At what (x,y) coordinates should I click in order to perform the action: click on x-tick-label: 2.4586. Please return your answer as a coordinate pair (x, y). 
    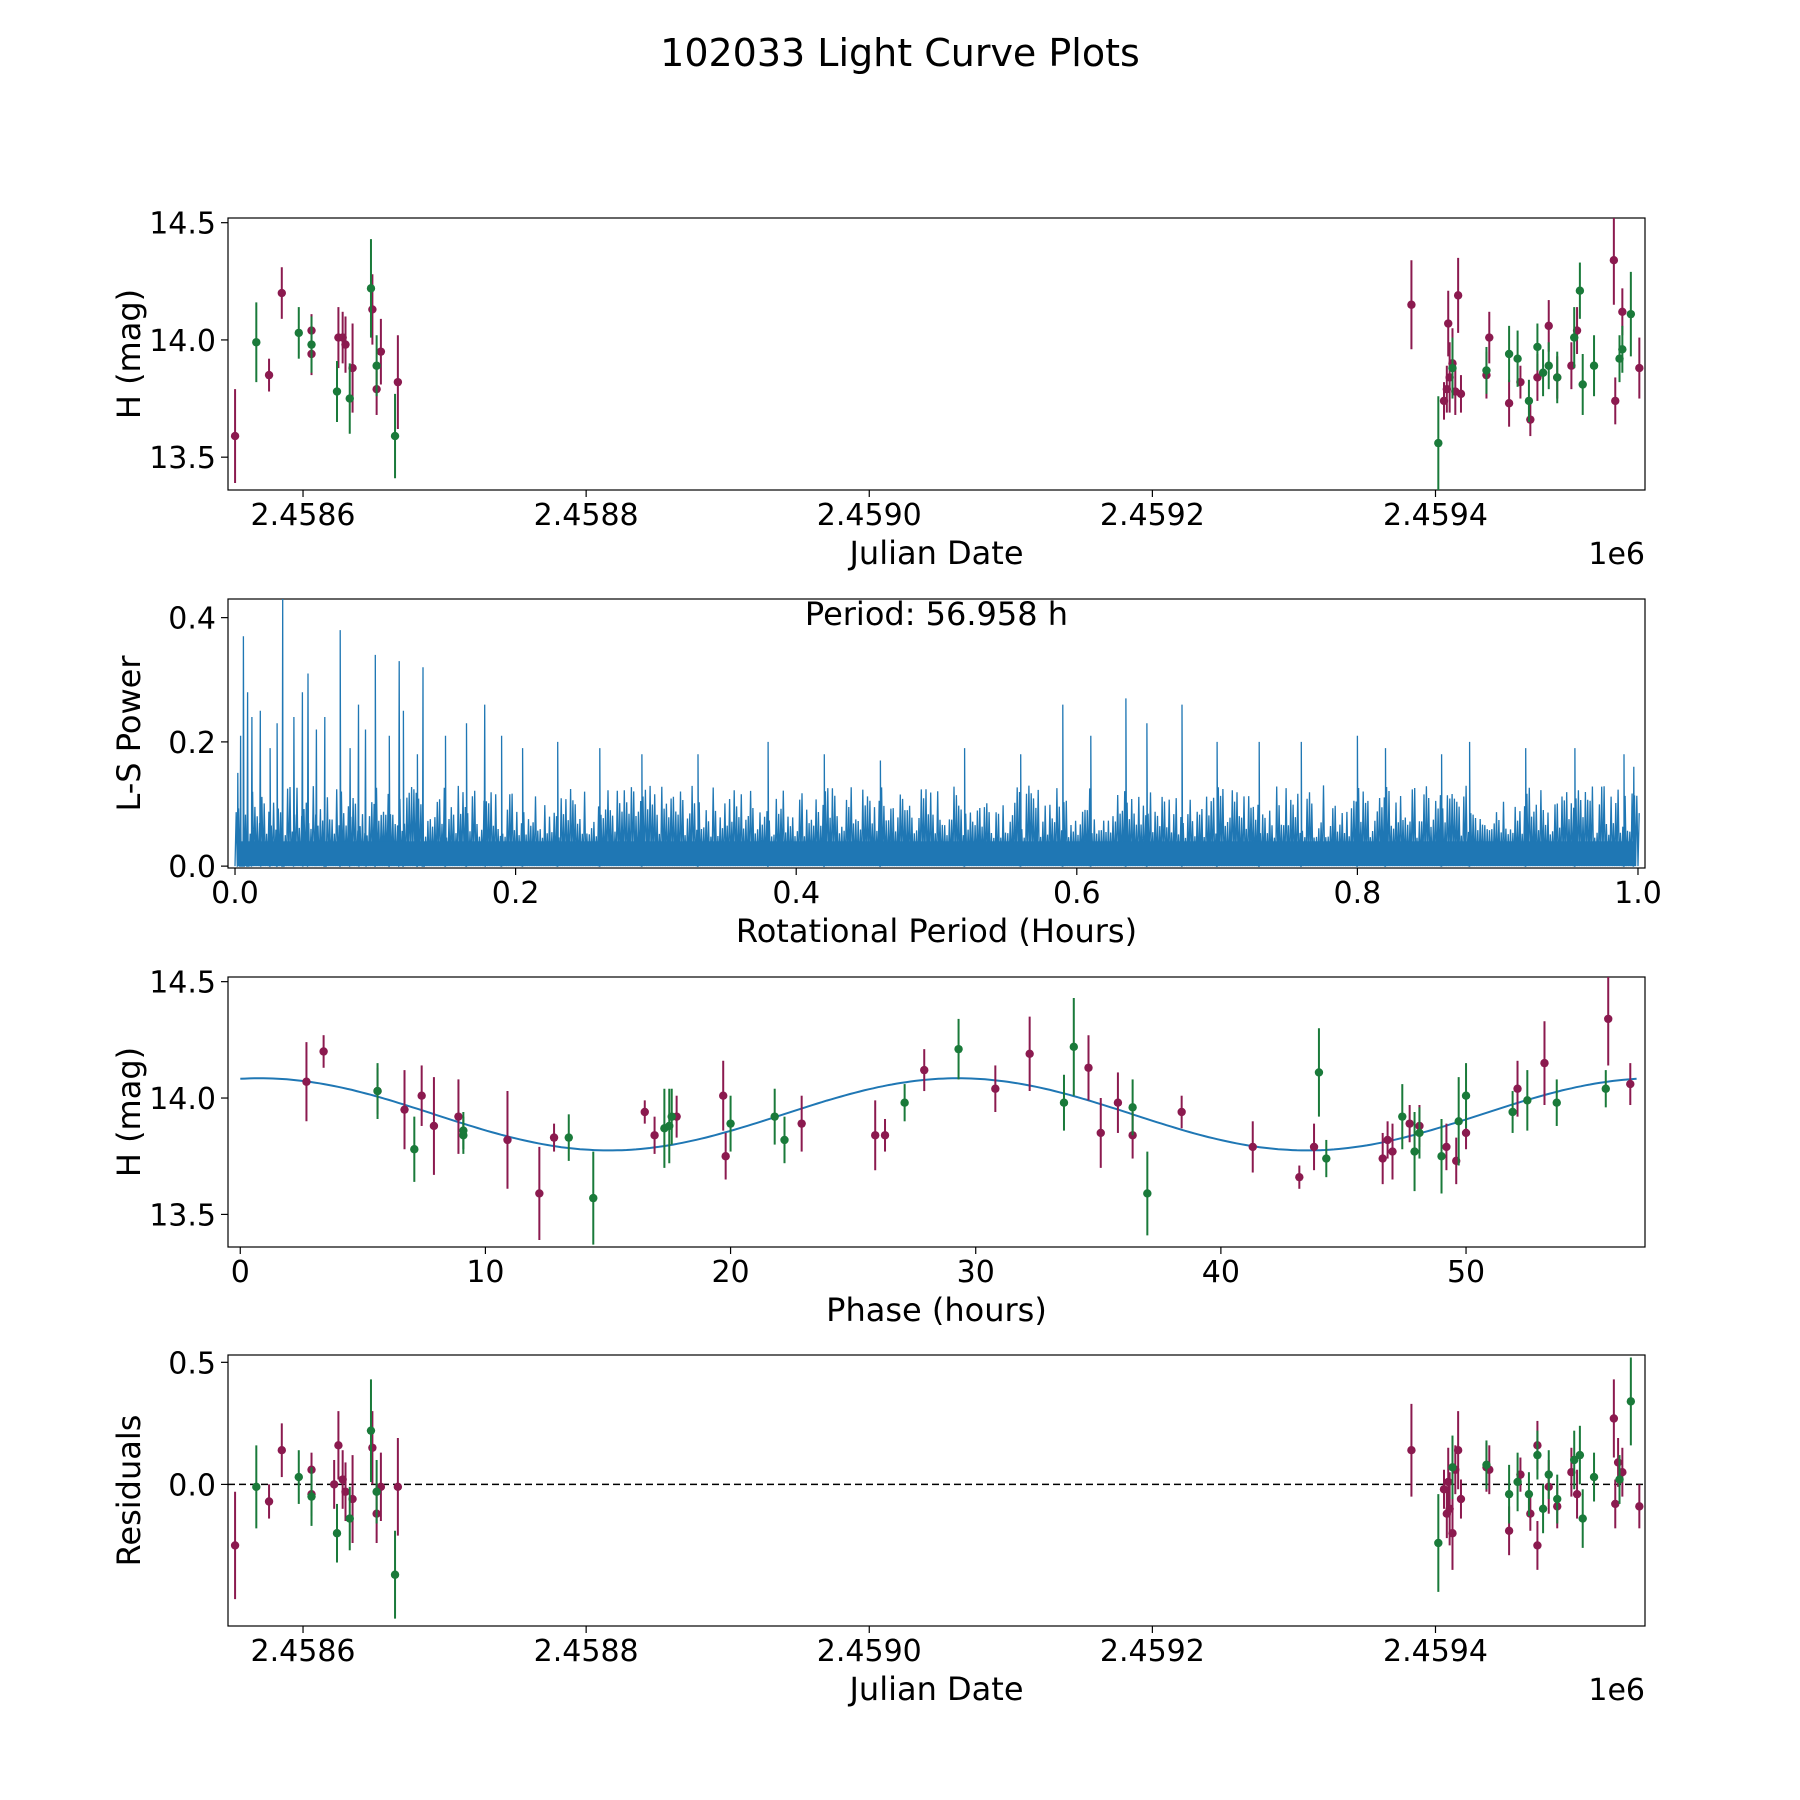
    Looking at the image, I should click on (303, 515).